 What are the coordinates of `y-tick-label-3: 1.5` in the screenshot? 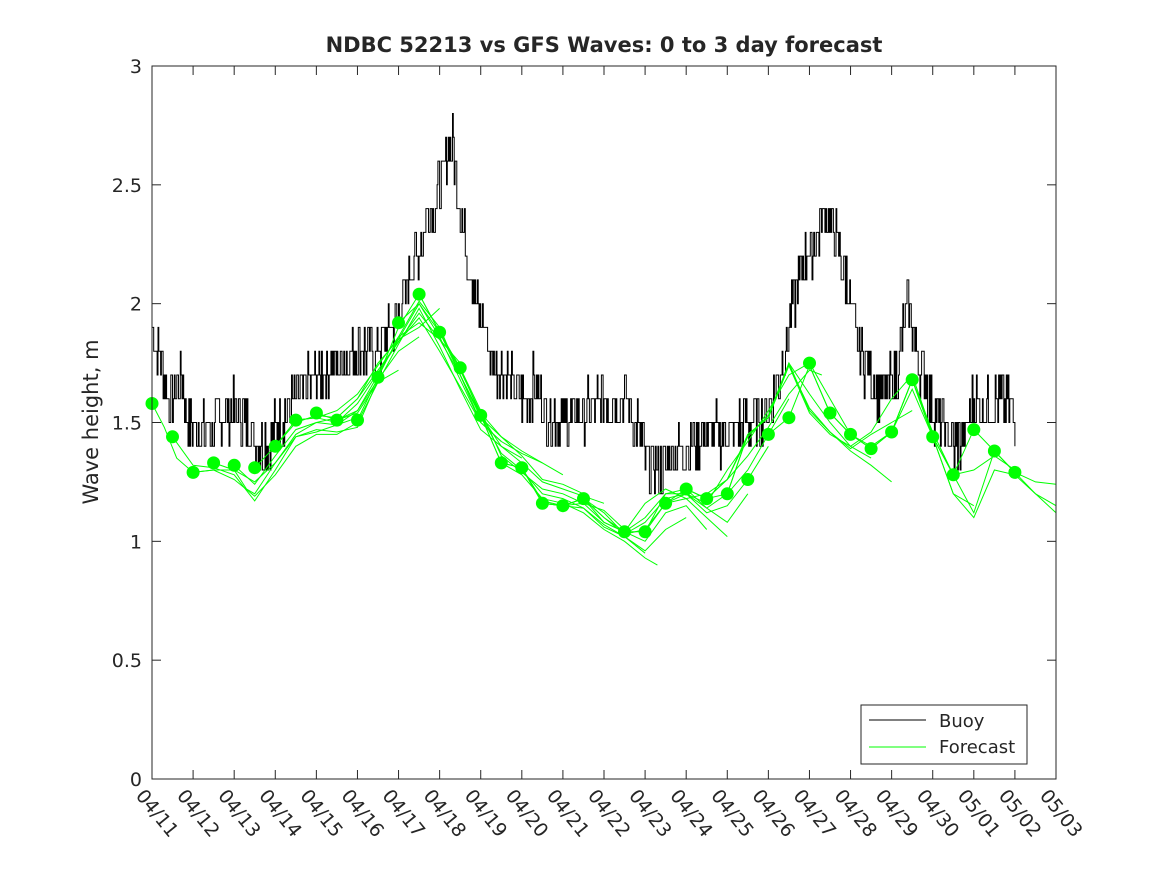 It's located at (127, 424).